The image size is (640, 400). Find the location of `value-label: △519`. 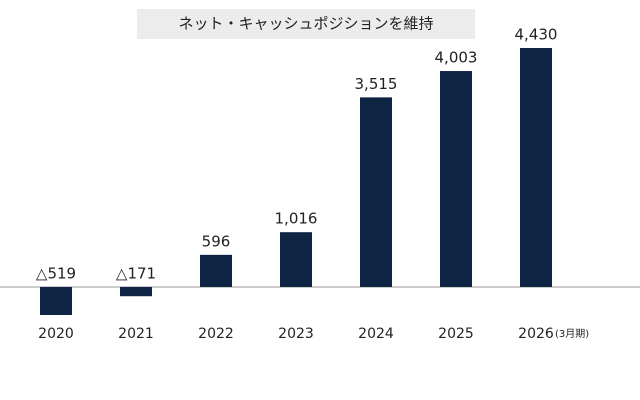

value-label: △519 is located at coordinates (56, 274).